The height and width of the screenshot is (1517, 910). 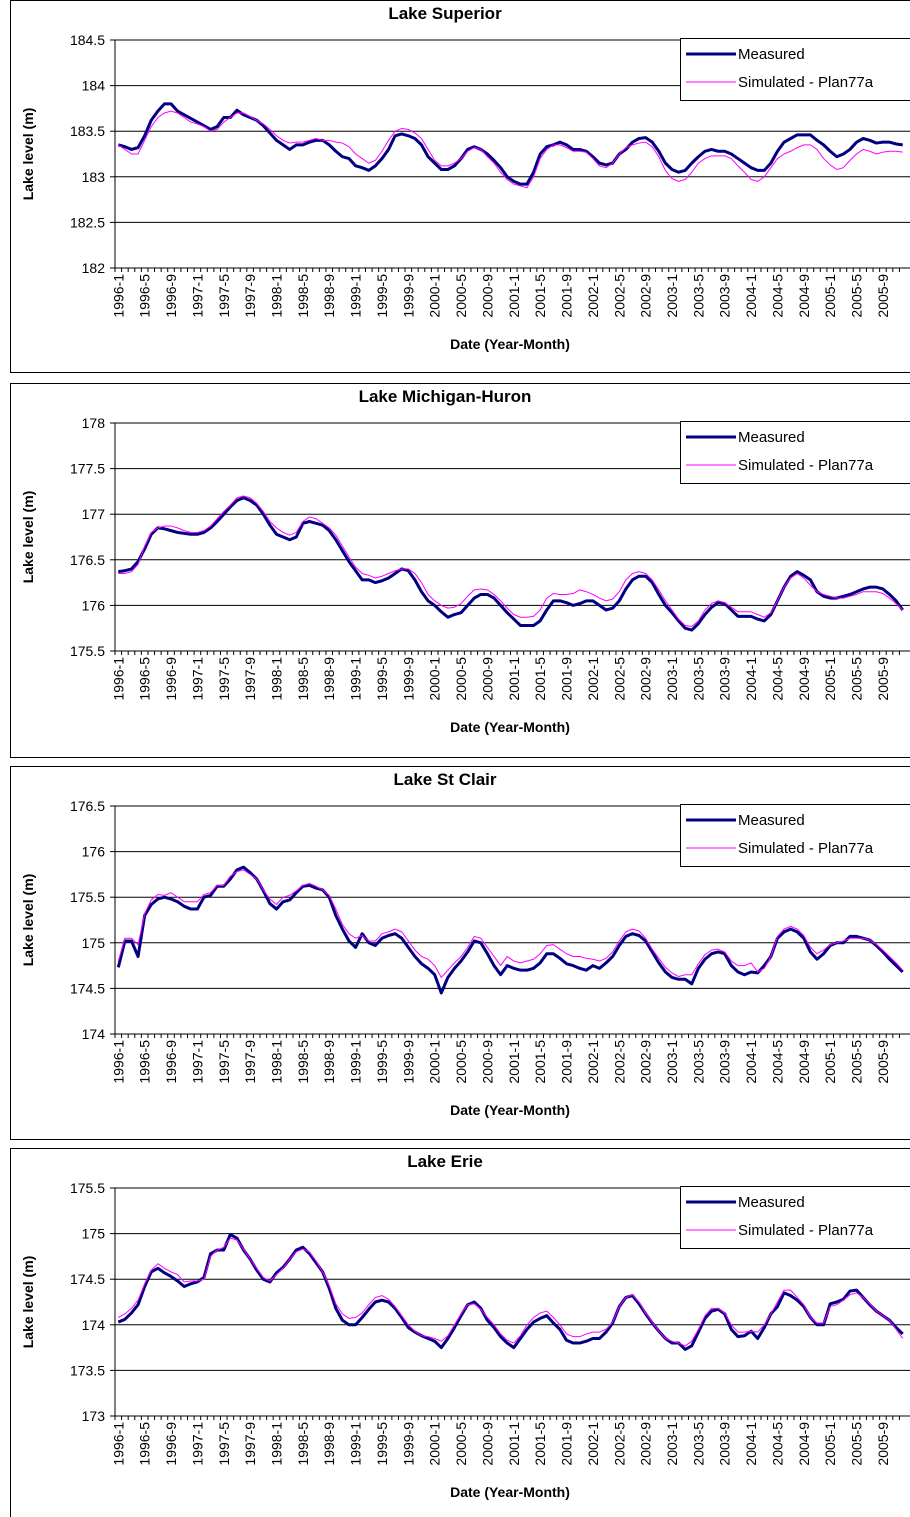 I want to click on y-tick-label: 176.5, so click(x=87, y=806).